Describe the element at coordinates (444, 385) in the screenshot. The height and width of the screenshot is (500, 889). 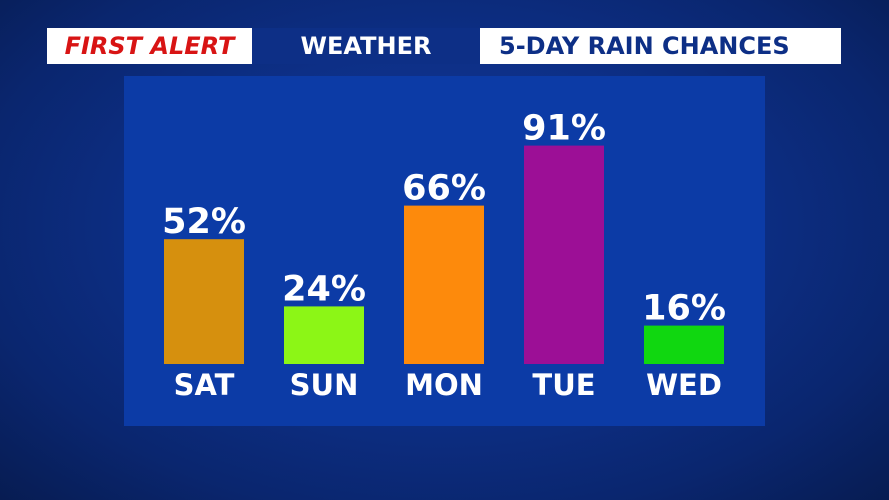
I see `day-label-mon: MON` at that location.